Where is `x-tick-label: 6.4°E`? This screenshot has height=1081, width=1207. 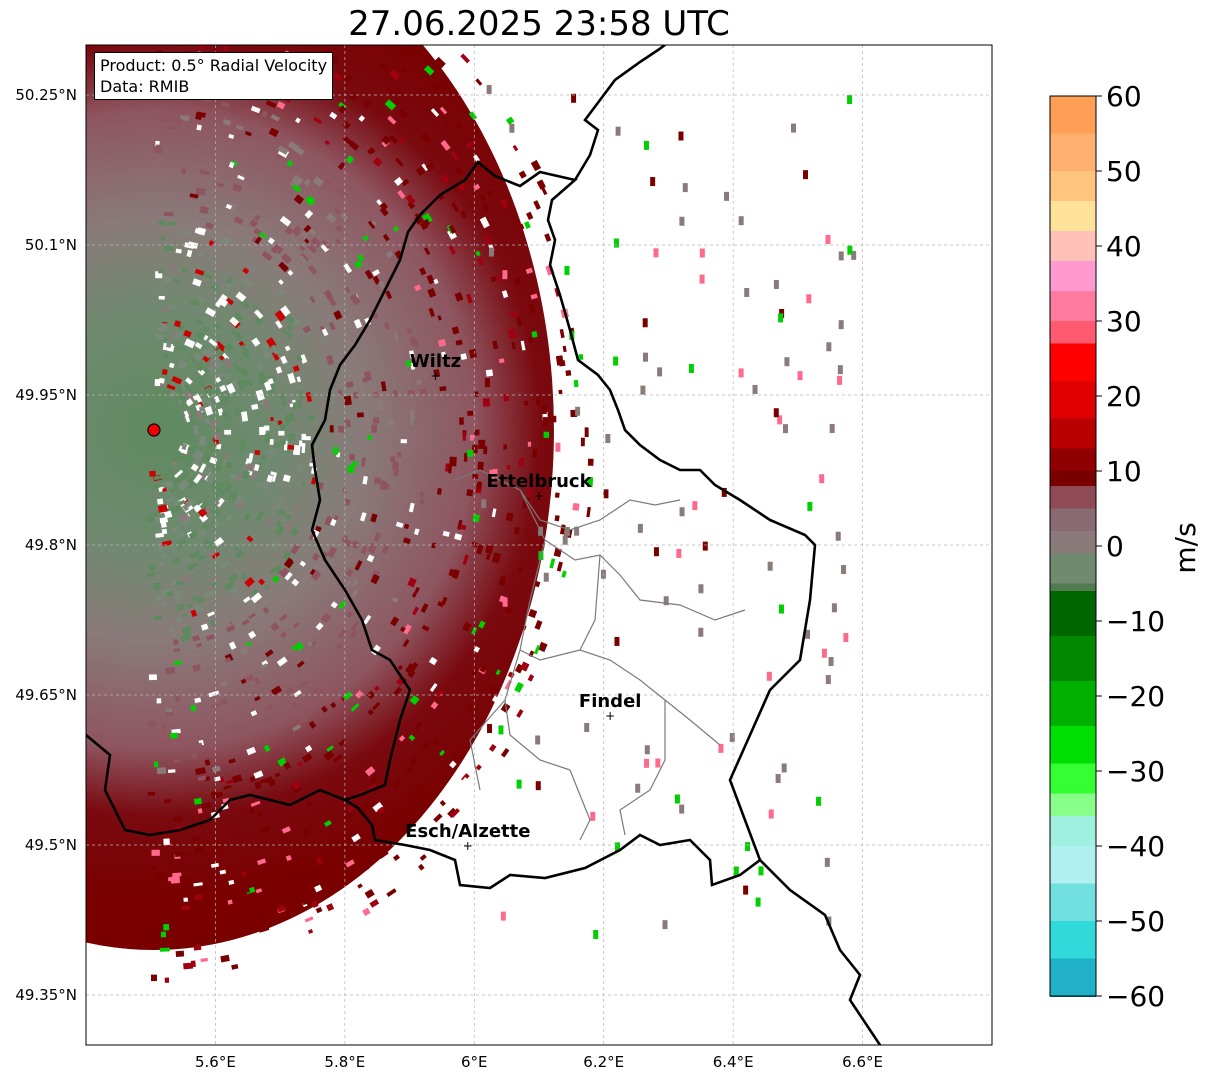 x-tick-label: 6.4°E is located at coordinates (733, 1062).